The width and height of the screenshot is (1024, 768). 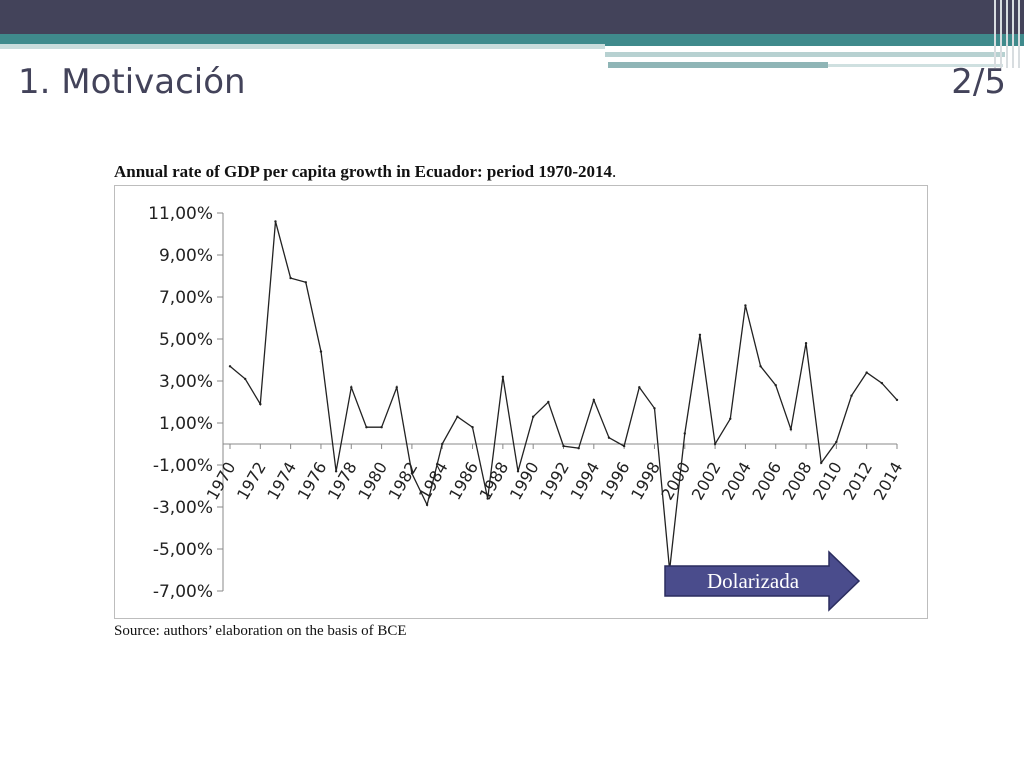 I want to click on x-tick-label: 2010, so click(x=827, y=481).